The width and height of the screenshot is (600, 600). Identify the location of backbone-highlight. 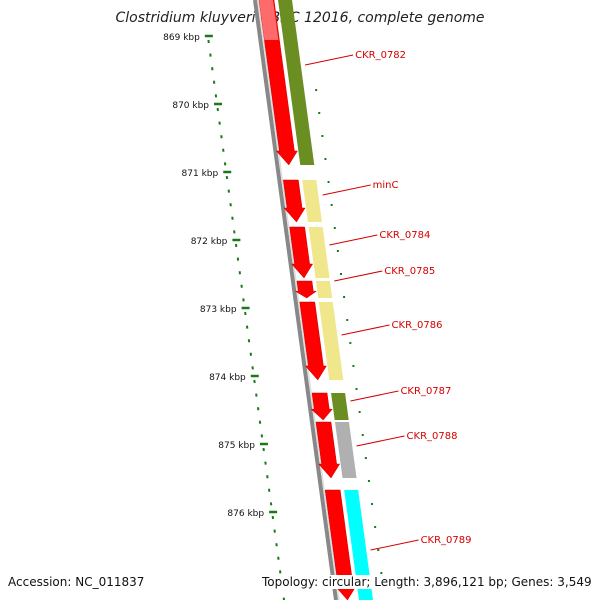
(298, 300).